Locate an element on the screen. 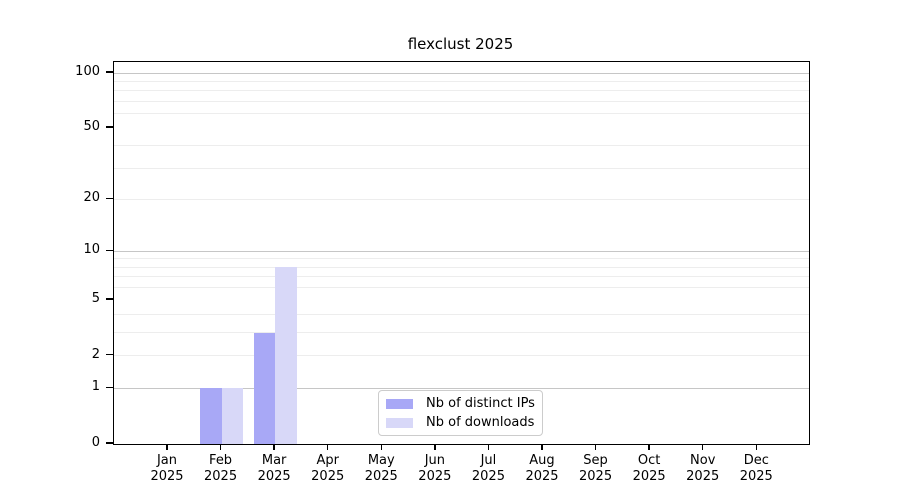 The height and width of the screenshot is (500, 900). y-tick-label: 2 is located at coordinates (95, 354).